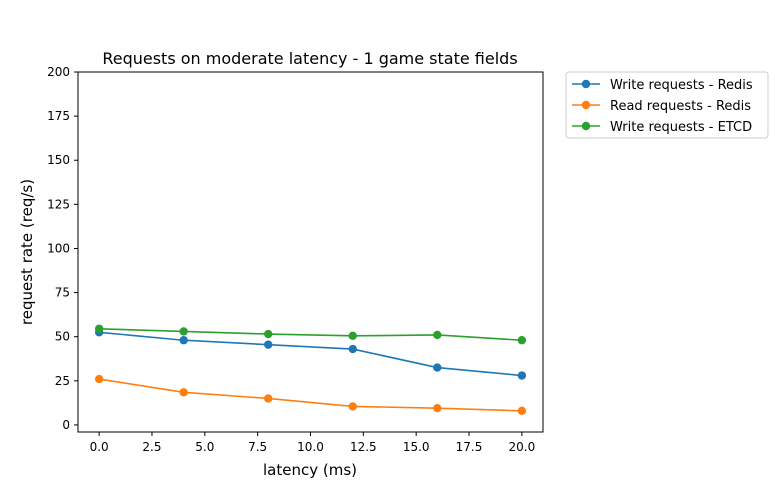  What do you see at coordinates (681, 85) in the screenshot?
I see `legend-label: Write requests - Redis` at bounding box center [681, 85].